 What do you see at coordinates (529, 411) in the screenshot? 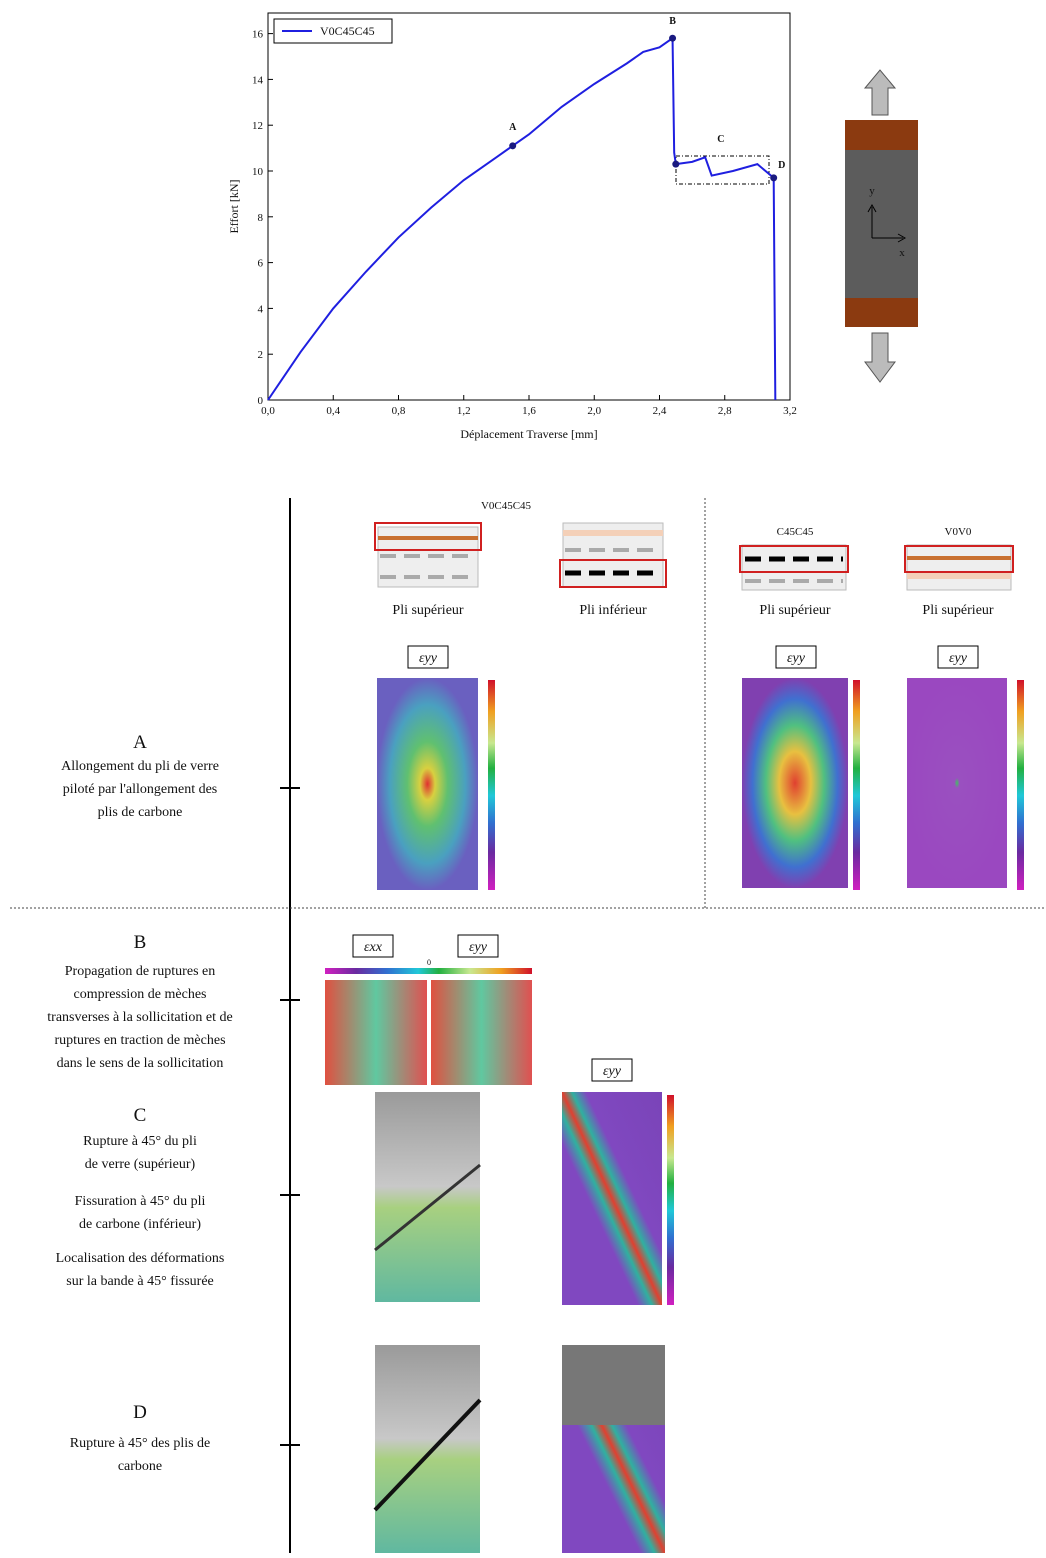
I see `x-tick-label: 1,6` at bounding box center [529, 411].